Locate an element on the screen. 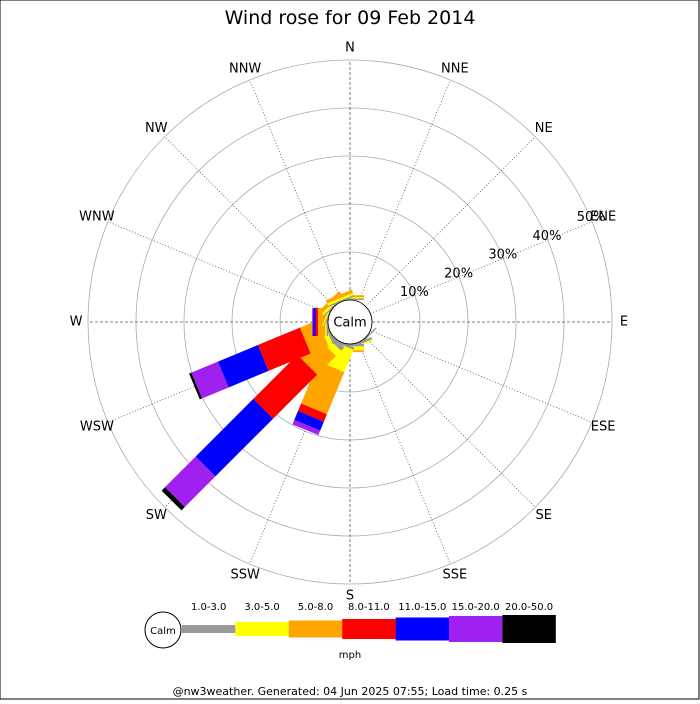  direction-label: S is located at coordinates (350, 596).